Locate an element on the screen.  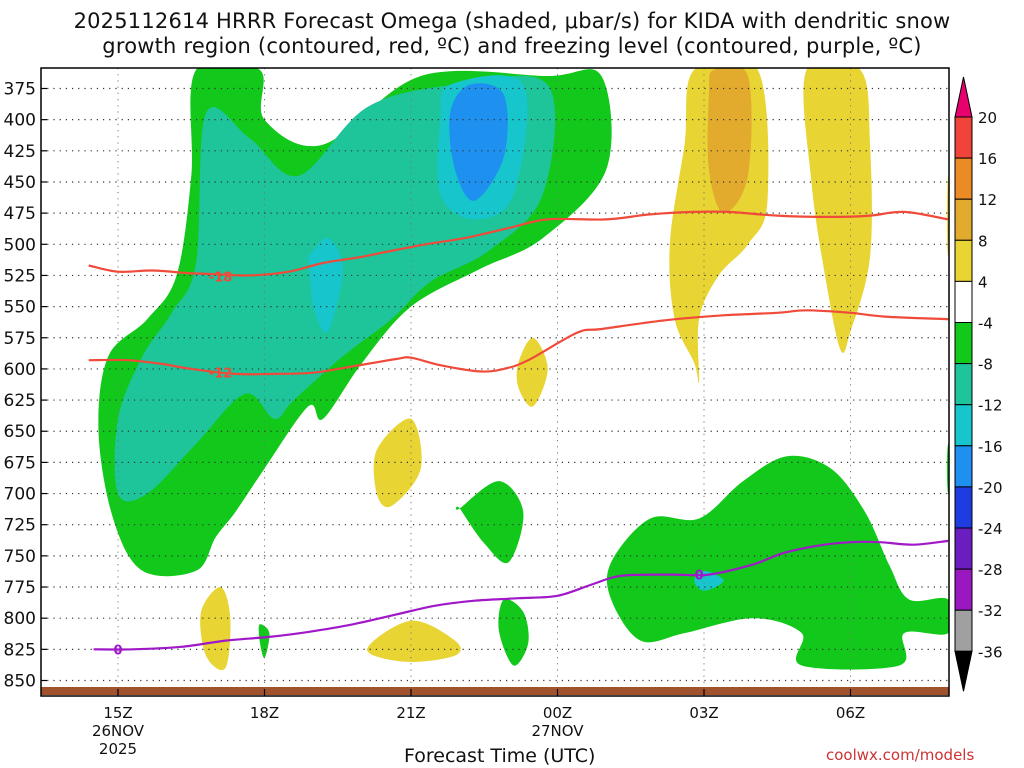
y-tick-label-0: 375 is located at coordinates (20, 90).